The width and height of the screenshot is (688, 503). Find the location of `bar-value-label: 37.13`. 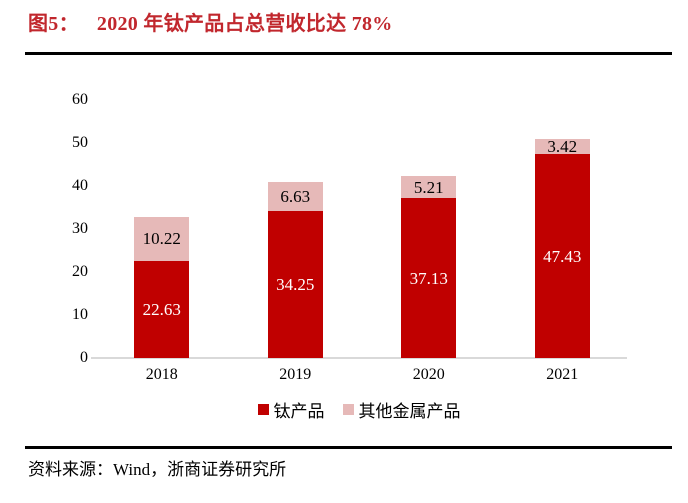

bar-value-label: 37.13 is located at coordinates (428, 278).